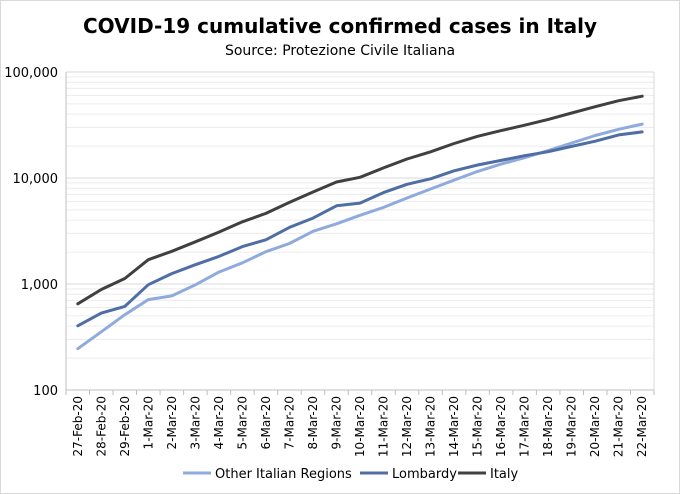  What do you see at coordinates (125, 426) in the screenshot?
I see `x-tick-label: 29-Feb-20` at bounding box center [125, 426].